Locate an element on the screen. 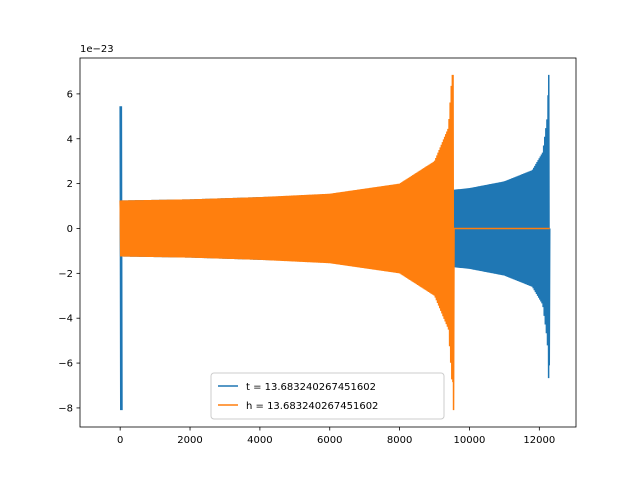  x-axis: 0 2000 4000 6000 8000 10000 12000 is located at coordinates (336, 436).